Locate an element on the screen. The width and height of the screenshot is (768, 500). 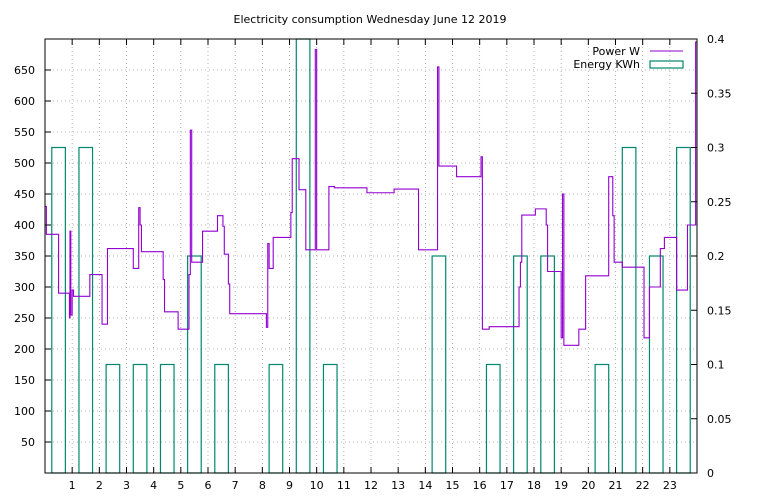
x-tick-label: 22 is located at coordinates (643, 485).